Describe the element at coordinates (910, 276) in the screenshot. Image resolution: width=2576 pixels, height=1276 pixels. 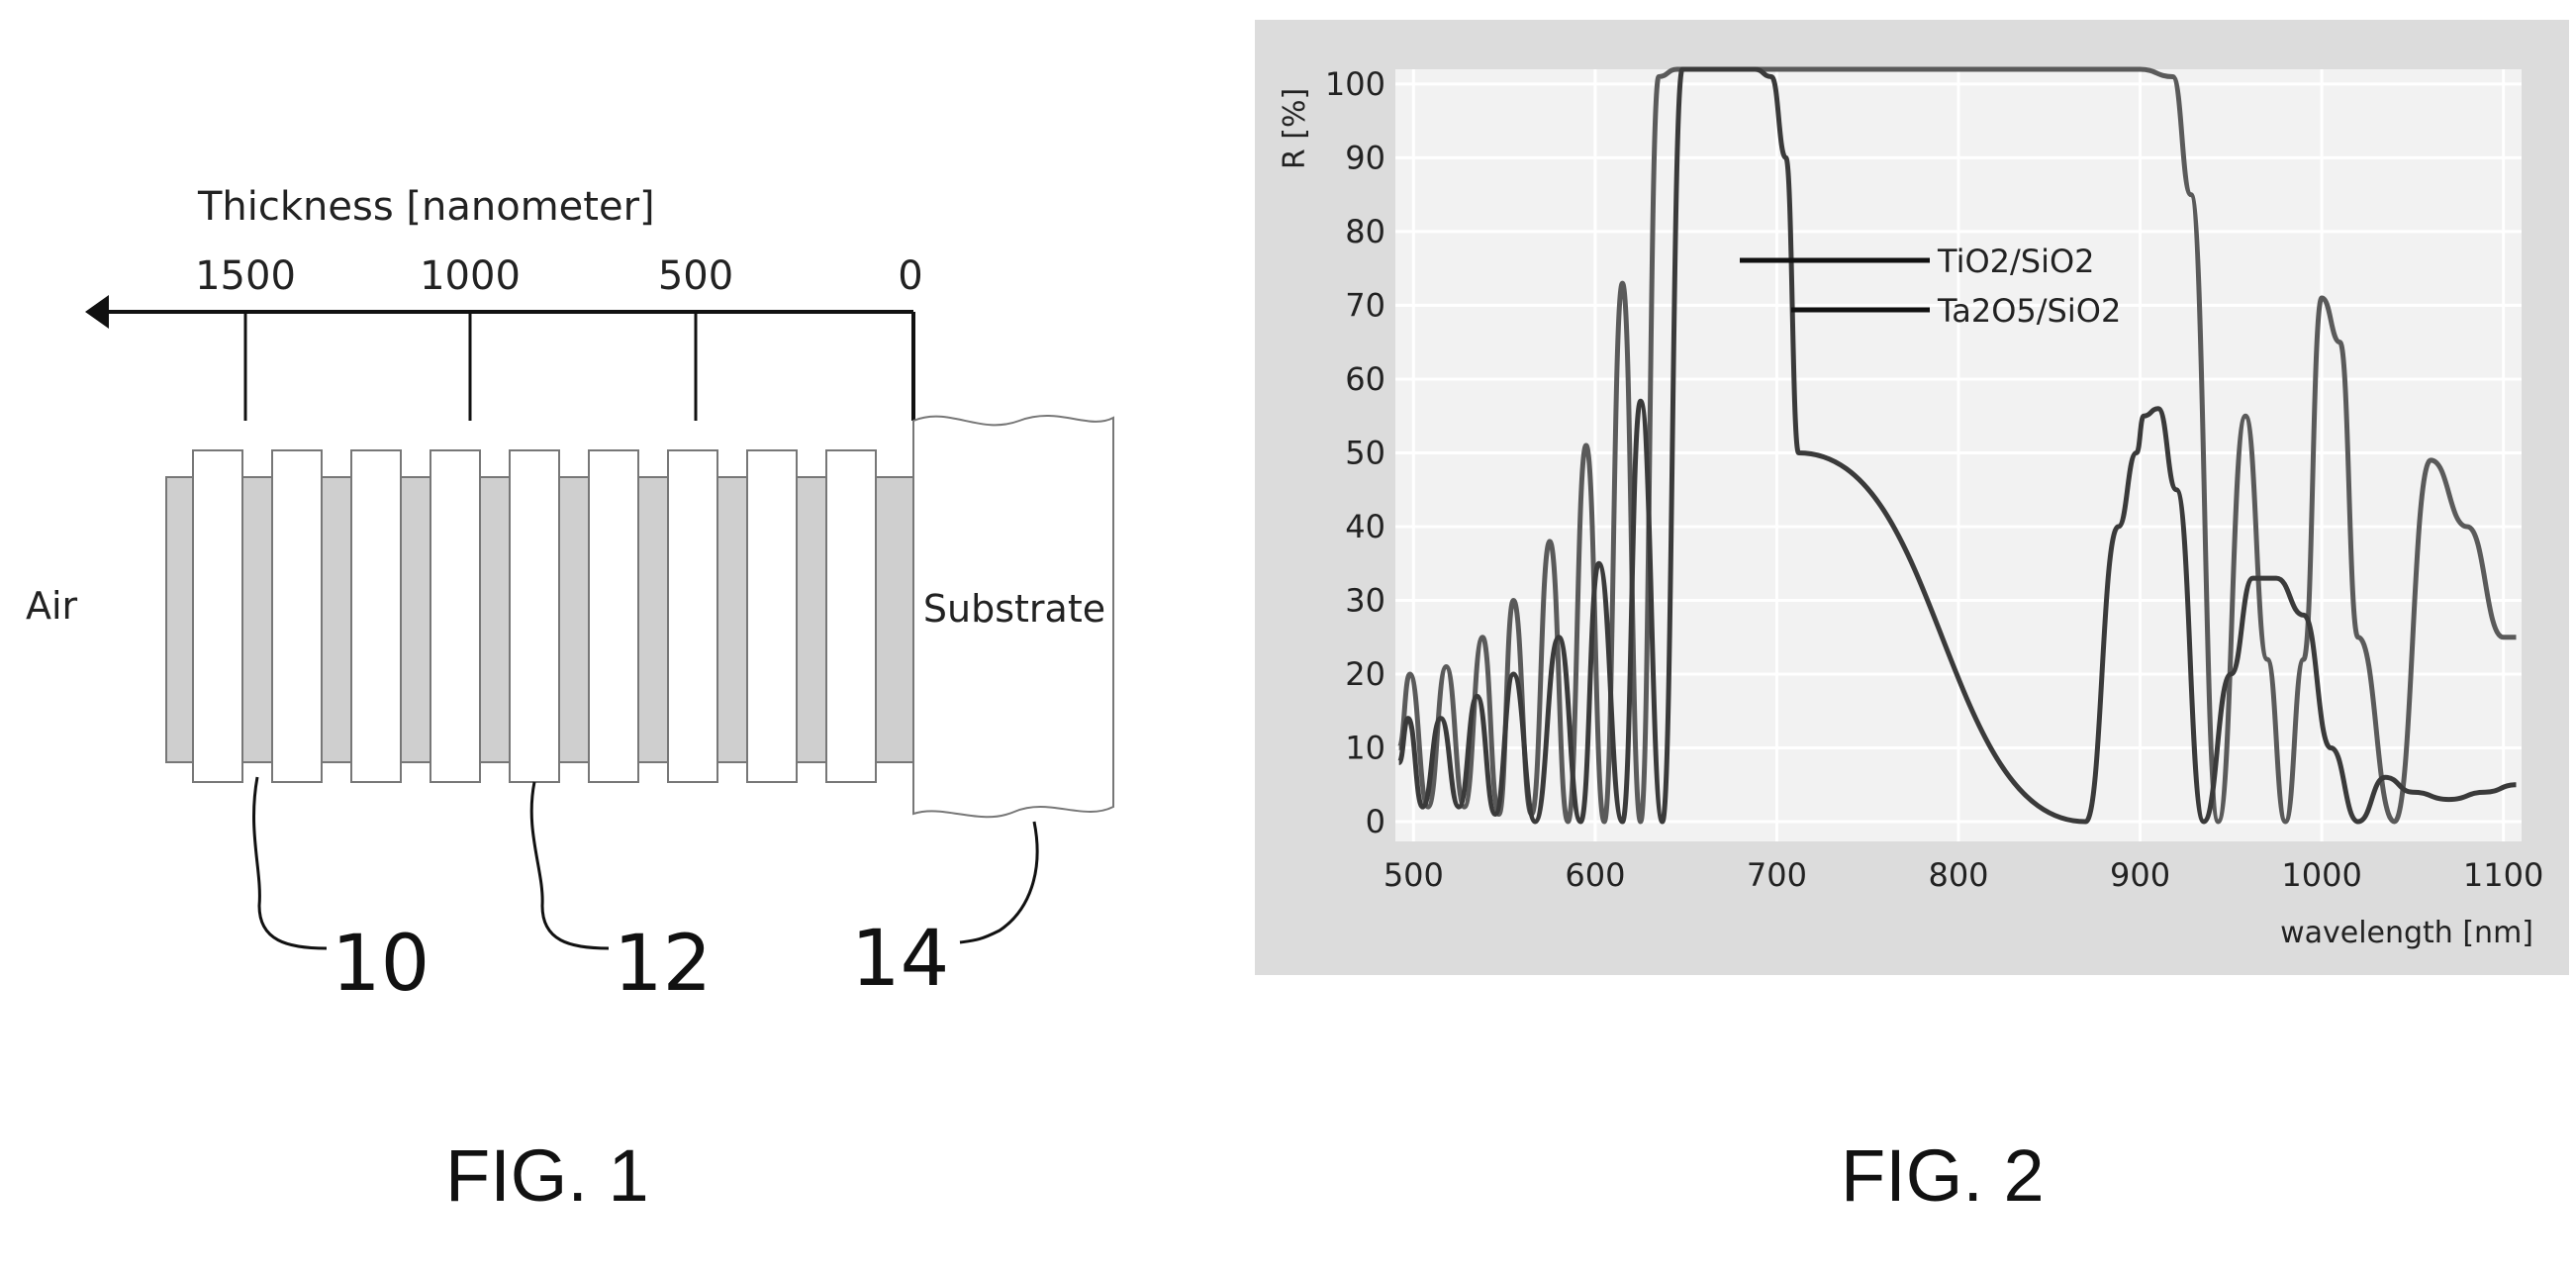
I see `tick-label-0: 0` at that location.